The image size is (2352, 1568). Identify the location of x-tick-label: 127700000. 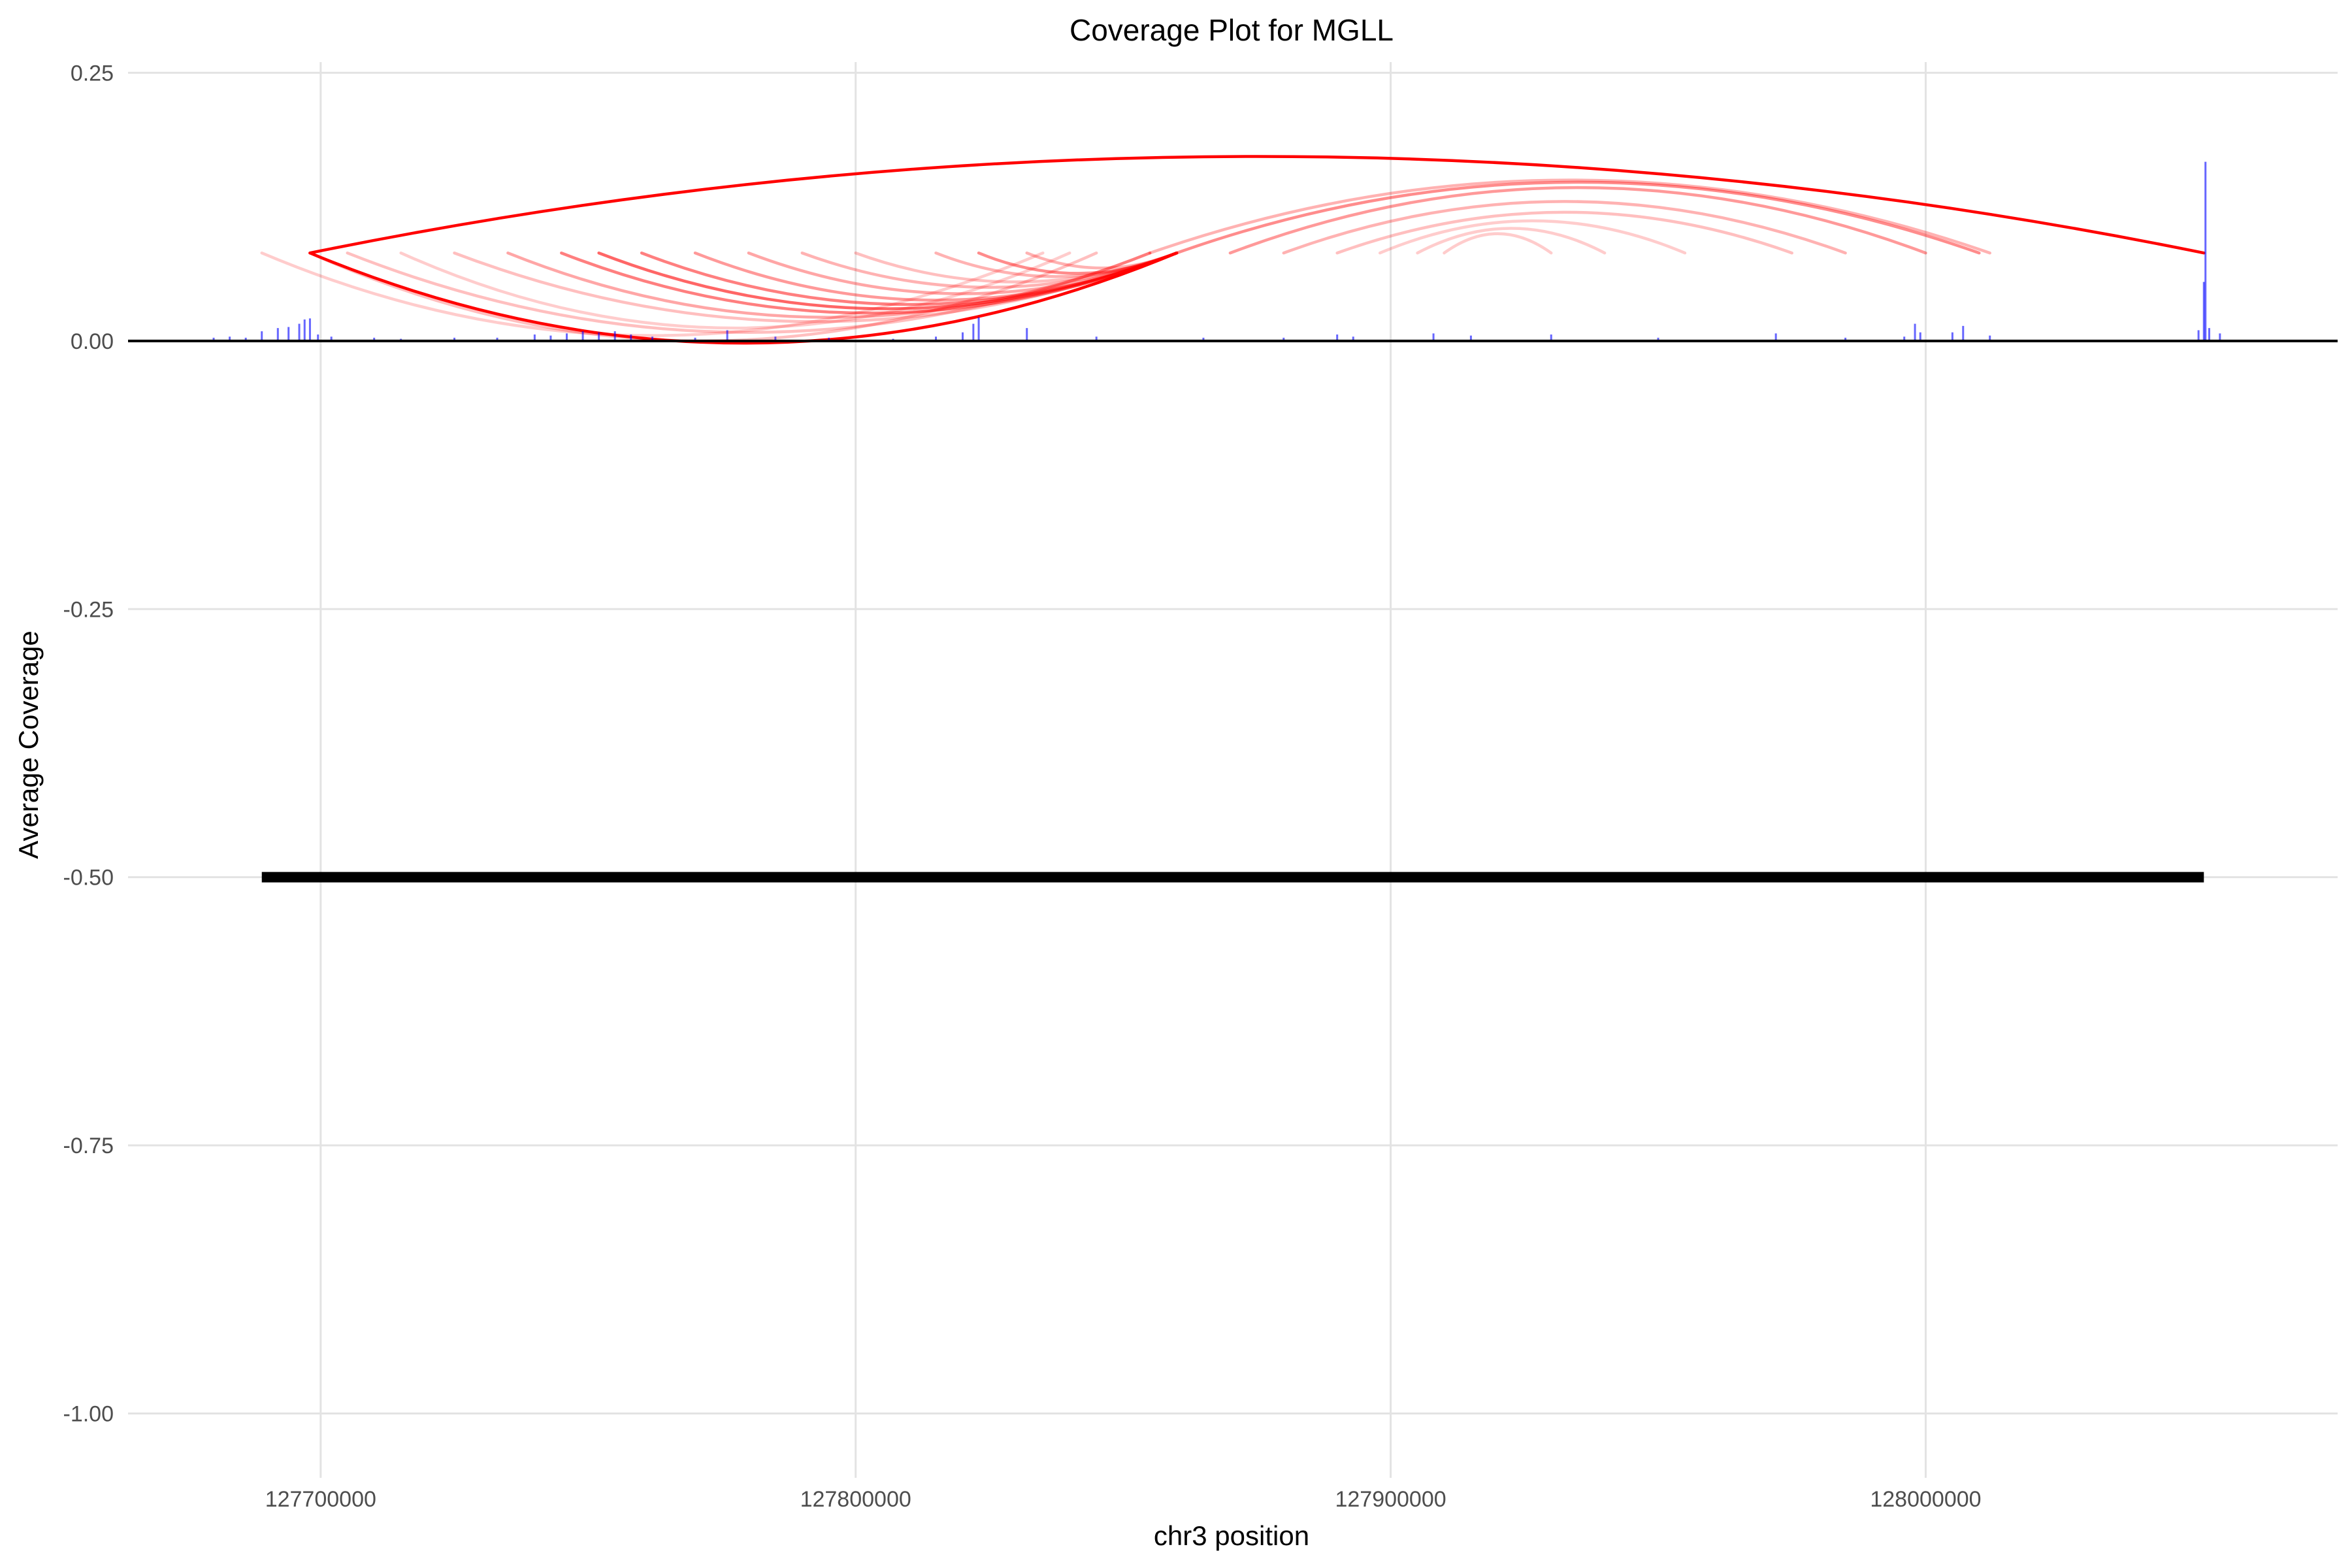
(320, 1499).